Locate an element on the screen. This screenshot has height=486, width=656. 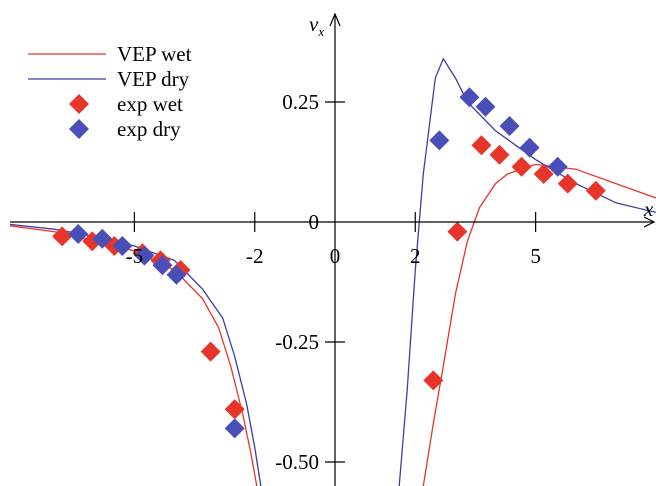
legend-label-exp-dry: exp dry is located at coordinates (149, 129).